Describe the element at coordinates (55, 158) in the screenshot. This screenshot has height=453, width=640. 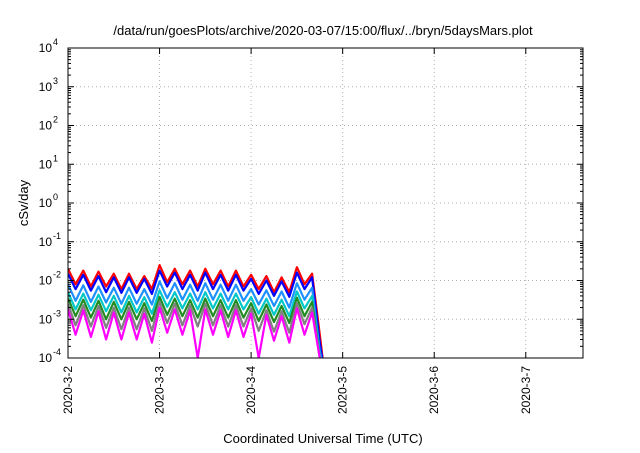
I see `y-tick-exponent: 1` at that location.